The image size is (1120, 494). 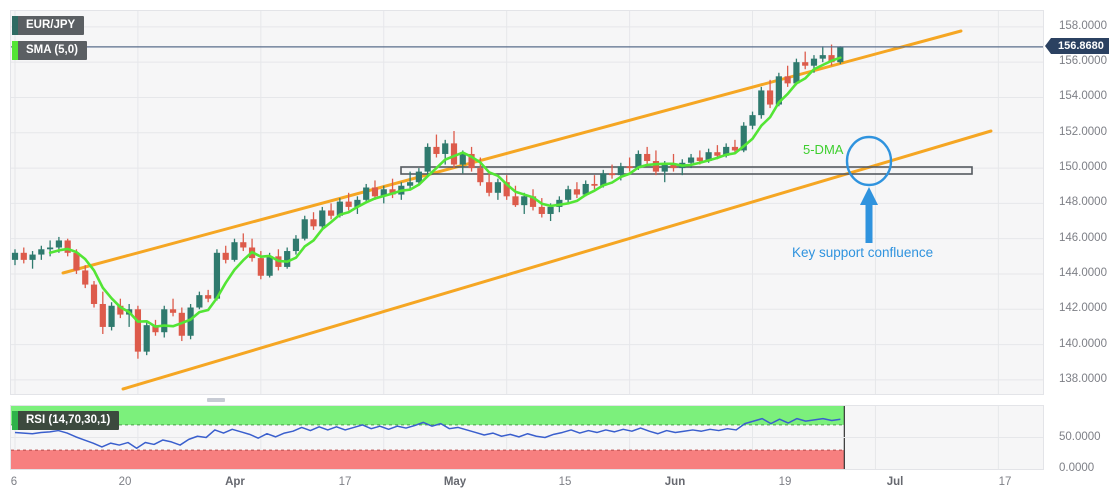 What do you see at coordinates (1083, 131) in the screenshot?
I see `price-axis-label: 152.0000` at bounding box center [1083, 131].